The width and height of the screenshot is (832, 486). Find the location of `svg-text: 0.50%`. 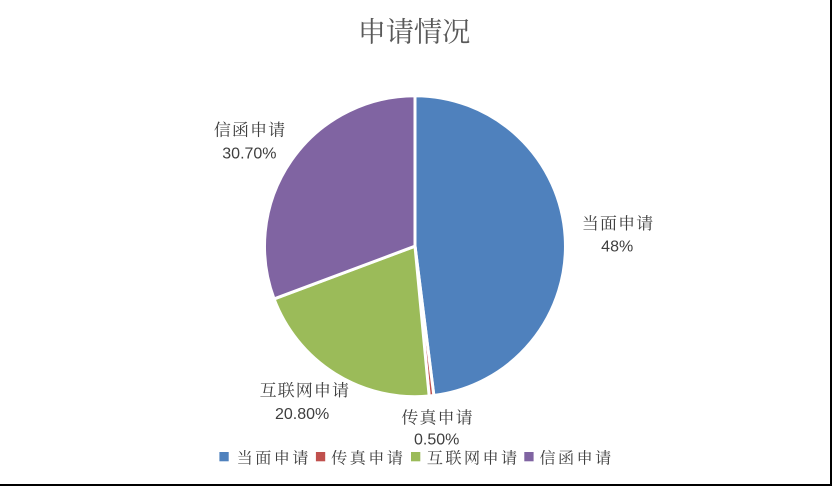

svg-text: 0.50% is located at coordinates (436, 440).